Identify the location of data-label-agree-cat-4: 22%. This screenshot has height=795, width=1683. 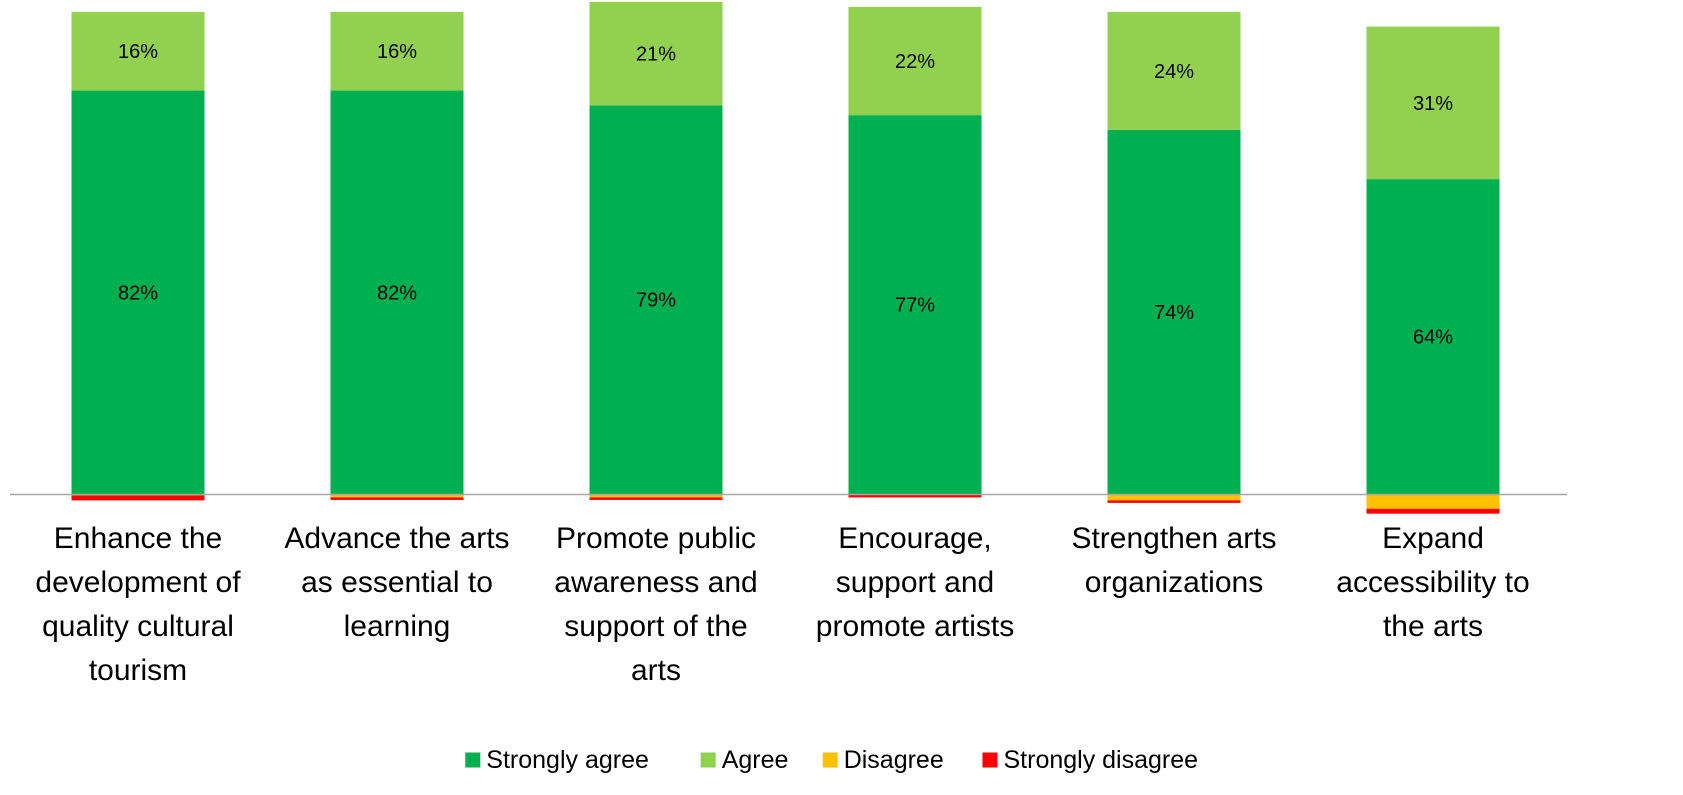
(915, 62).